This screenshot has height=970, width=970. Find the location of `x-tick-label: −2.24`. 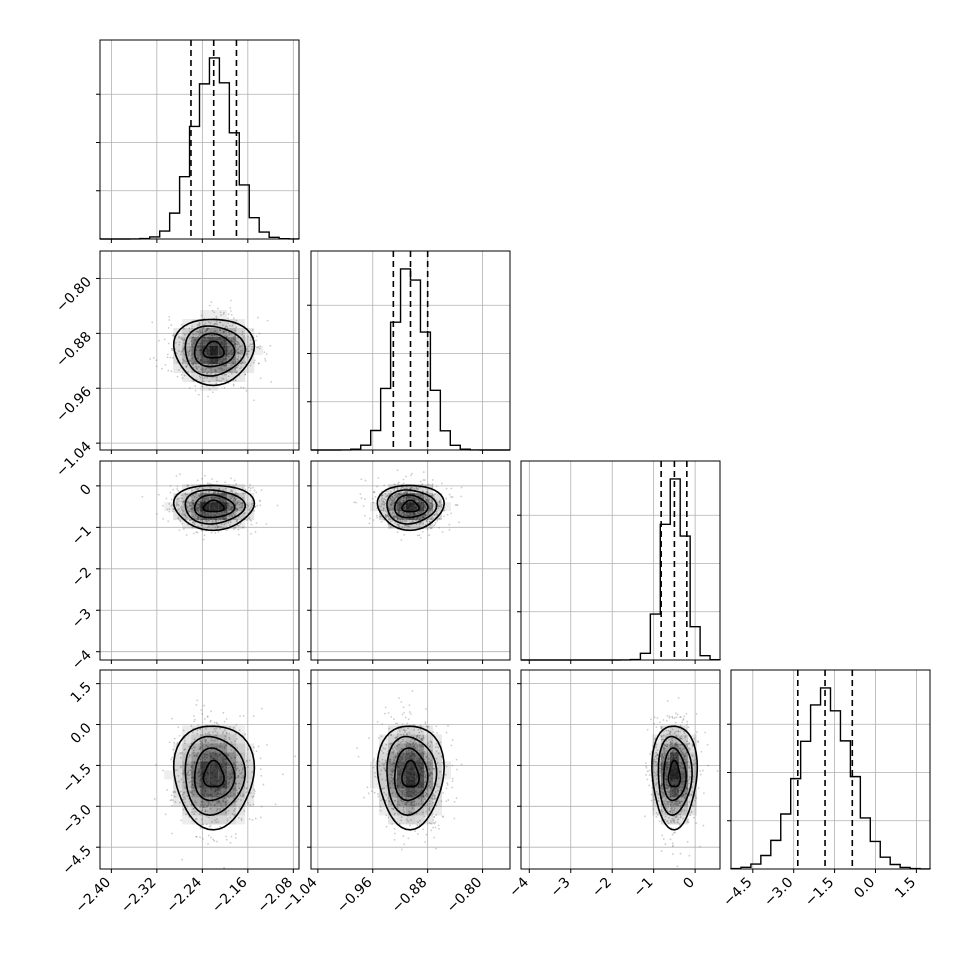

x-tick-label: −2.24 is located at coordinates (185, 895).